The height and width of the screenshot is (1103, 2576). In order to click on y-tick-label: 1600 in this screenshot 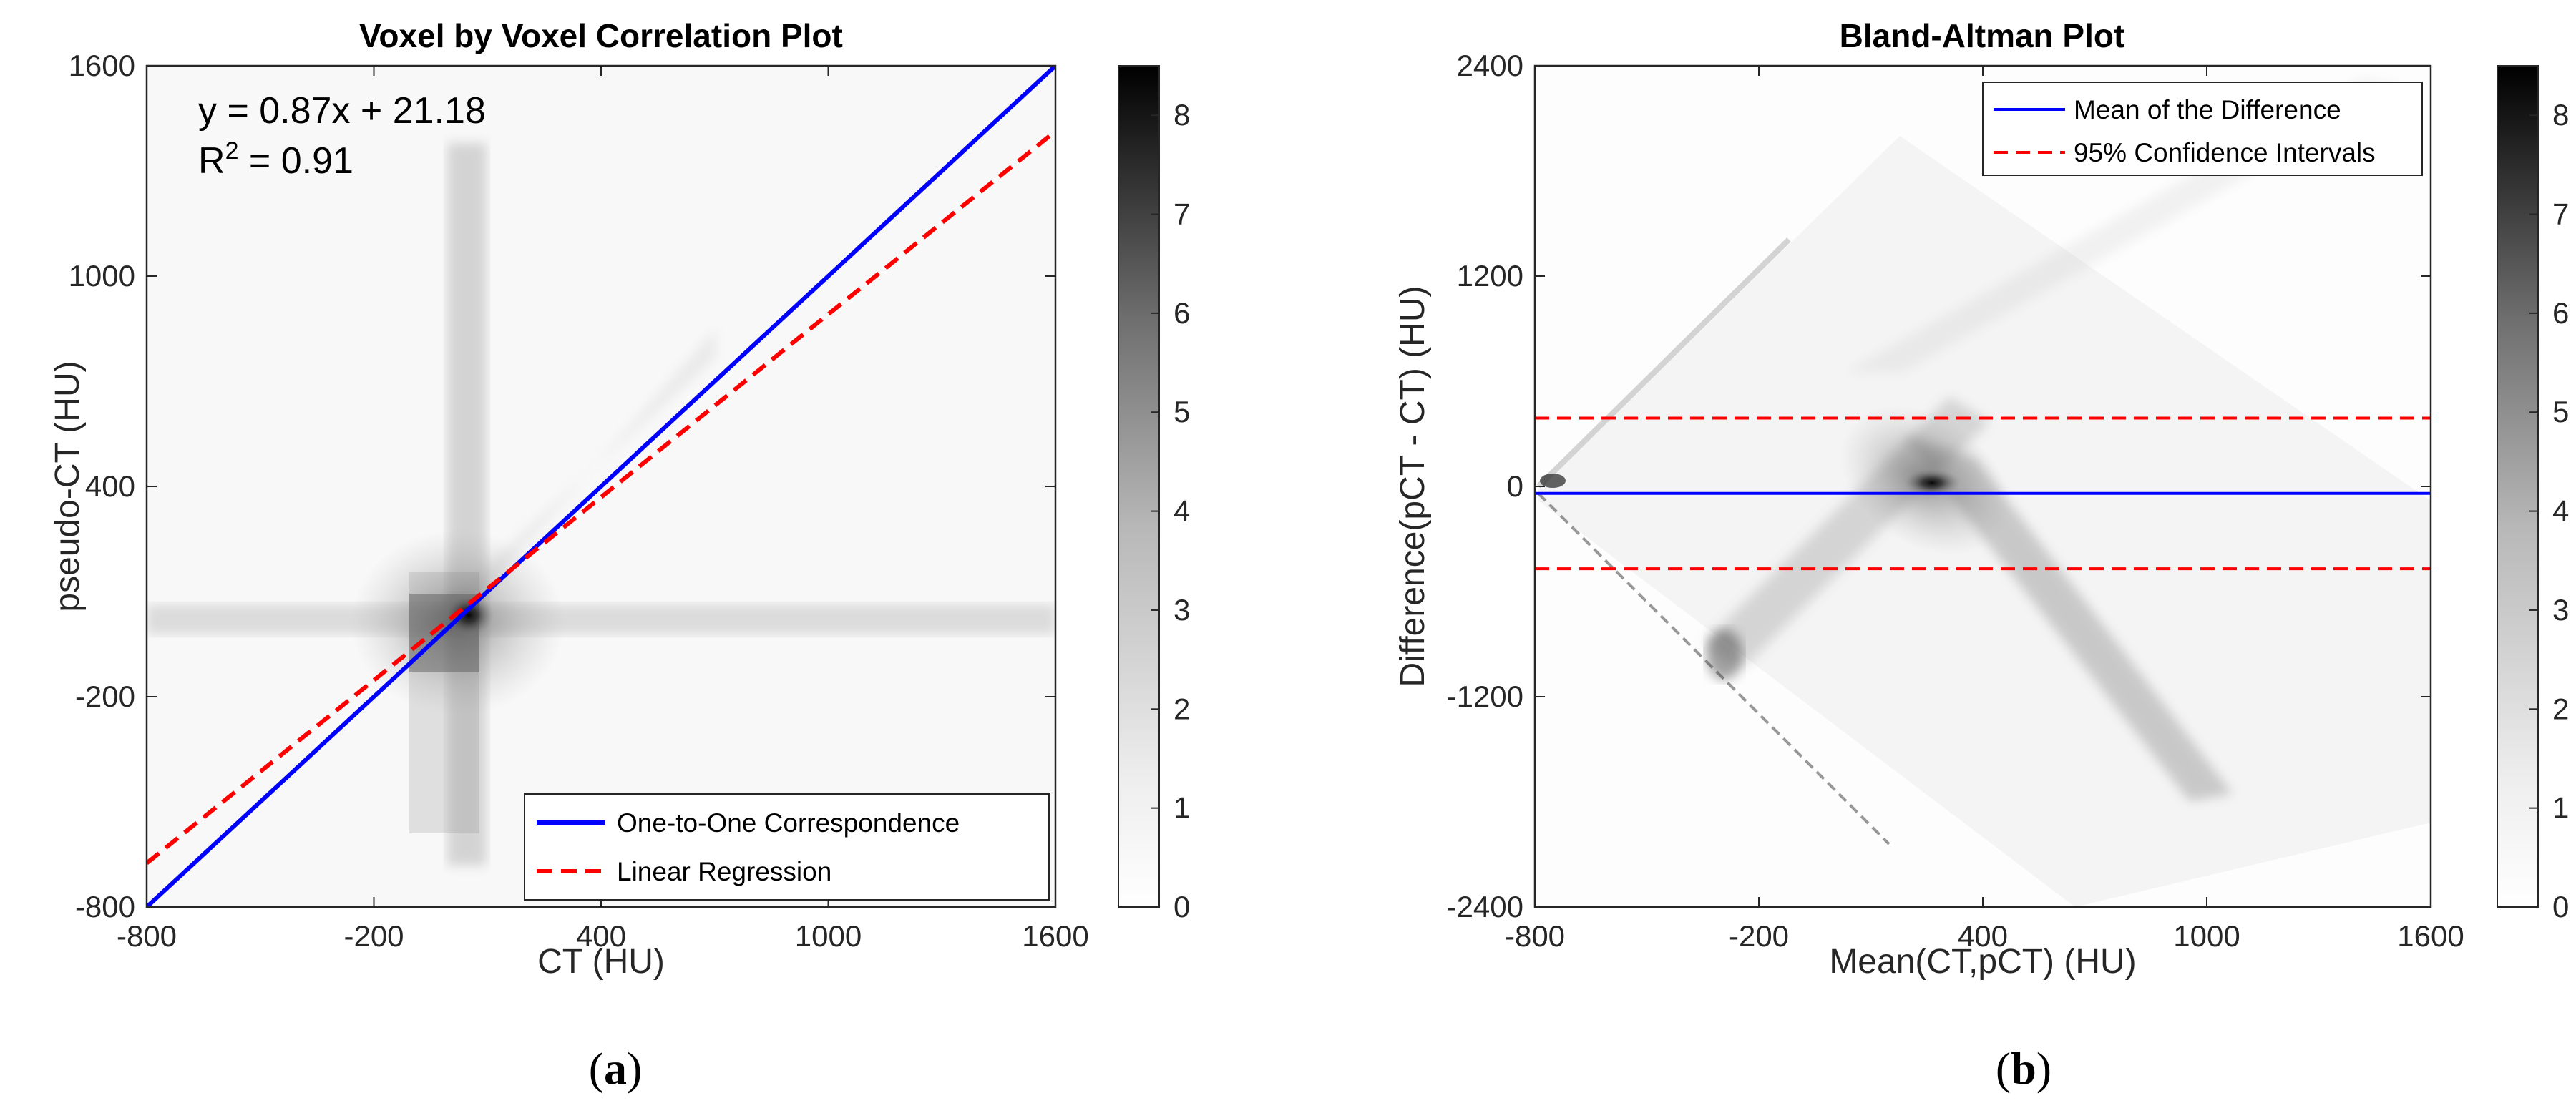, I will do `click(102, 65)`.